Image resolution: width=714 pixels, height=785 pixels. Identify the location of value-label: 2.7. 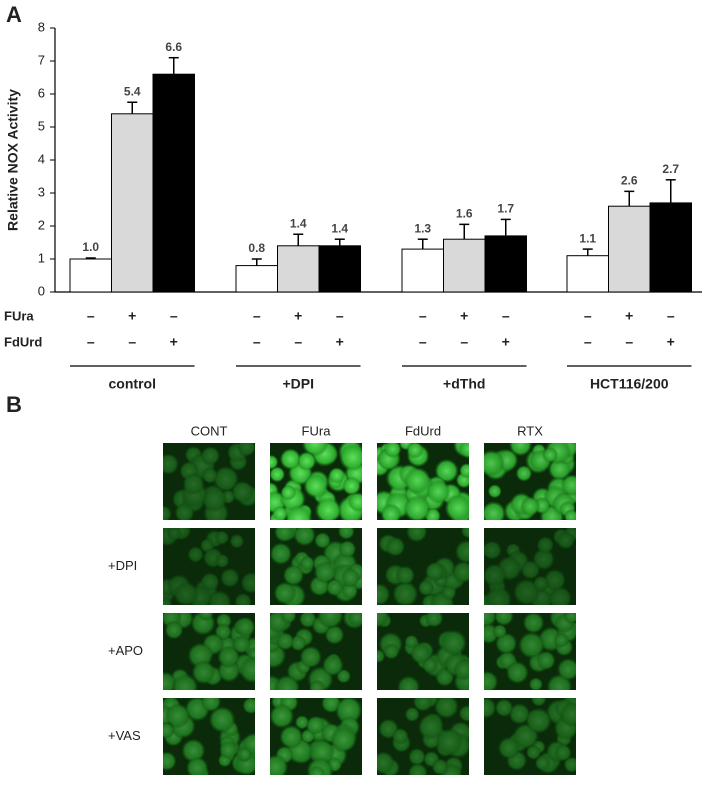
(670, 169).